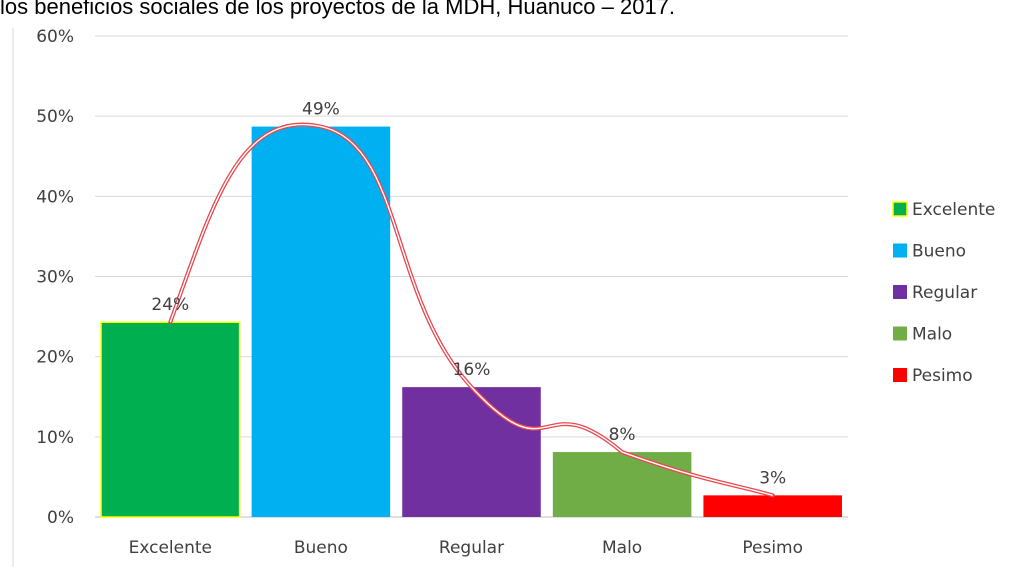 The image size is (1036, 567). Describe the element at coordinates (932, 335) in the screenshot. I see `legend-label: Malo` at that location.